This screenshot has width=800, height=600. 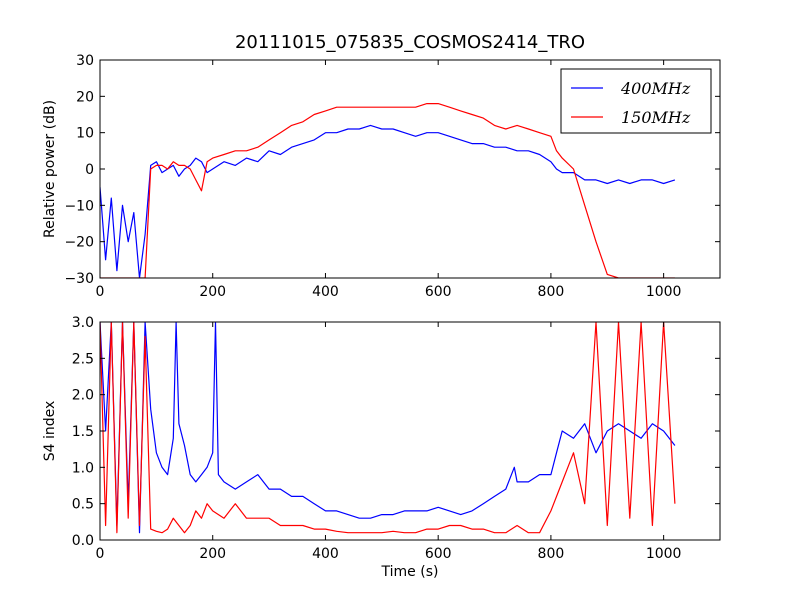 What do you see at coordinates (410, 572) in the screenshot?
I see `x-axis-label: Time (s)` at bounding box center [410, 572].